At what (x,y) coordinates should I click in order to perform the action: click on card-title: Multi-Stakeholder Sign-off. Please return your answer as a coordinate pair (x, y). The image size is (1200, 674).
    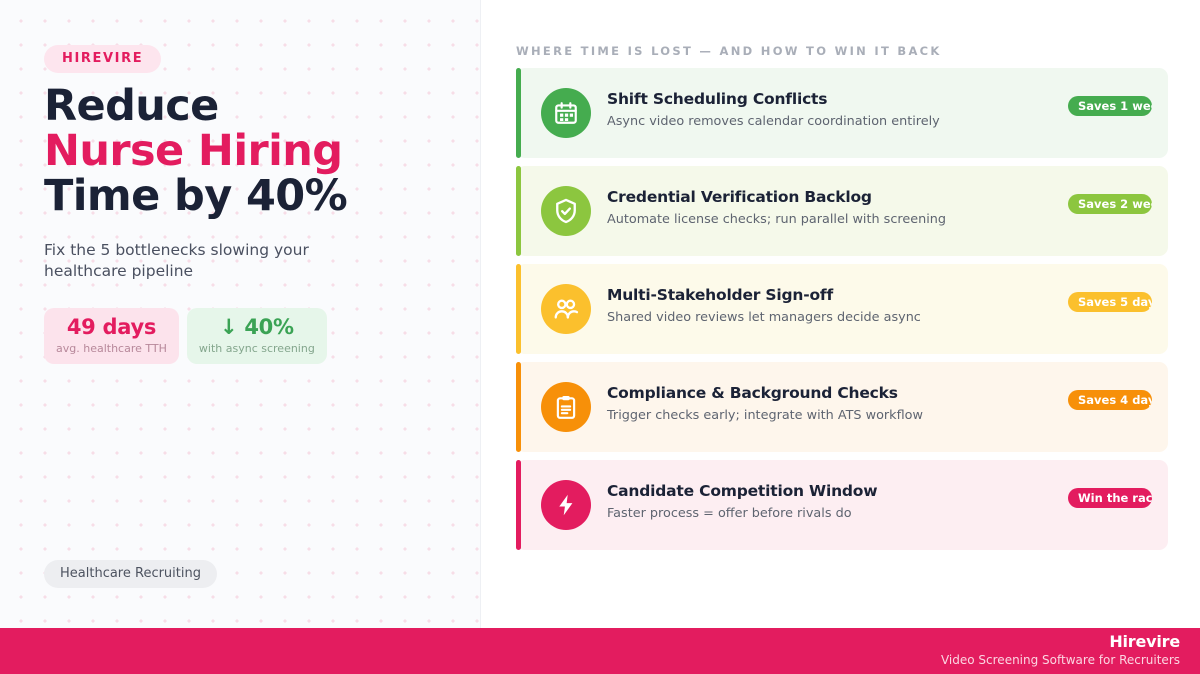
    Looking at the image, I should click on (720, 295).